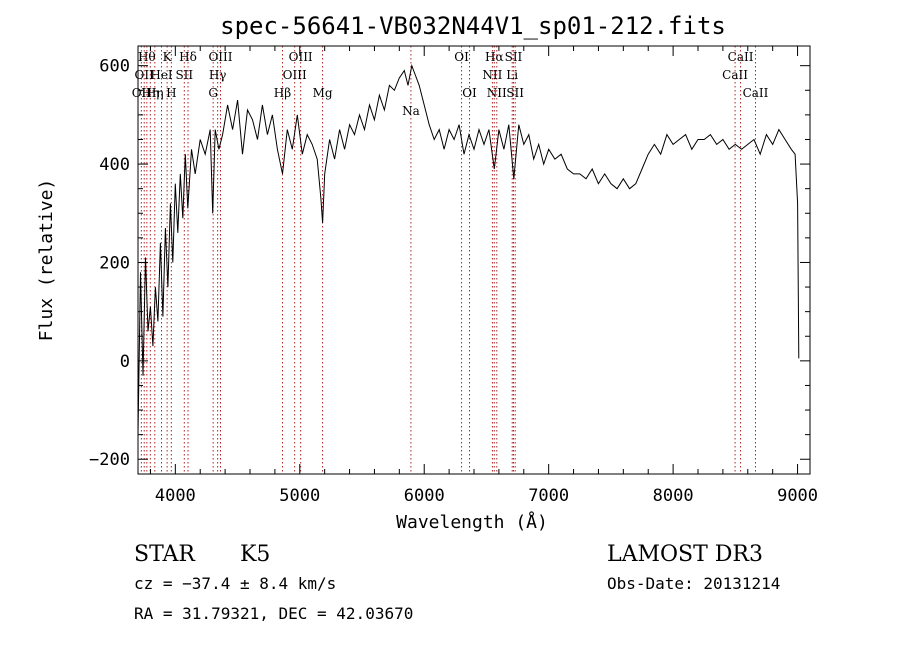  What do you see at coordinates (218, 75) in the screenshot?
I see `spectral-line-label: Hγ` at bounding box center [218, 75].